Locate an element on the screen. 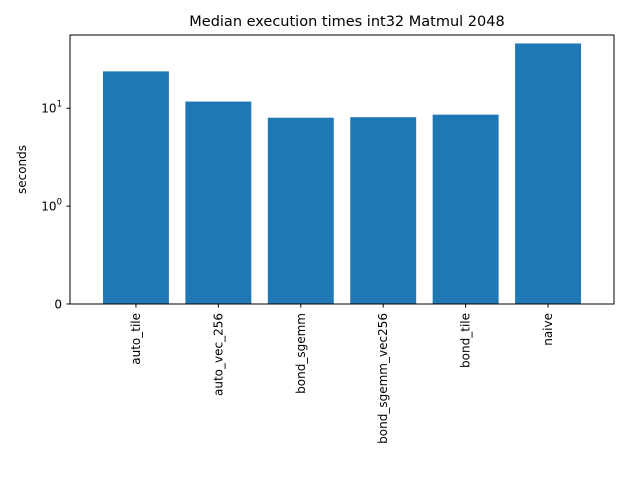  x-tick-label-bond_sgemm_vec256: bond_sgemm_vec256 is located at coordinates (383, 378).